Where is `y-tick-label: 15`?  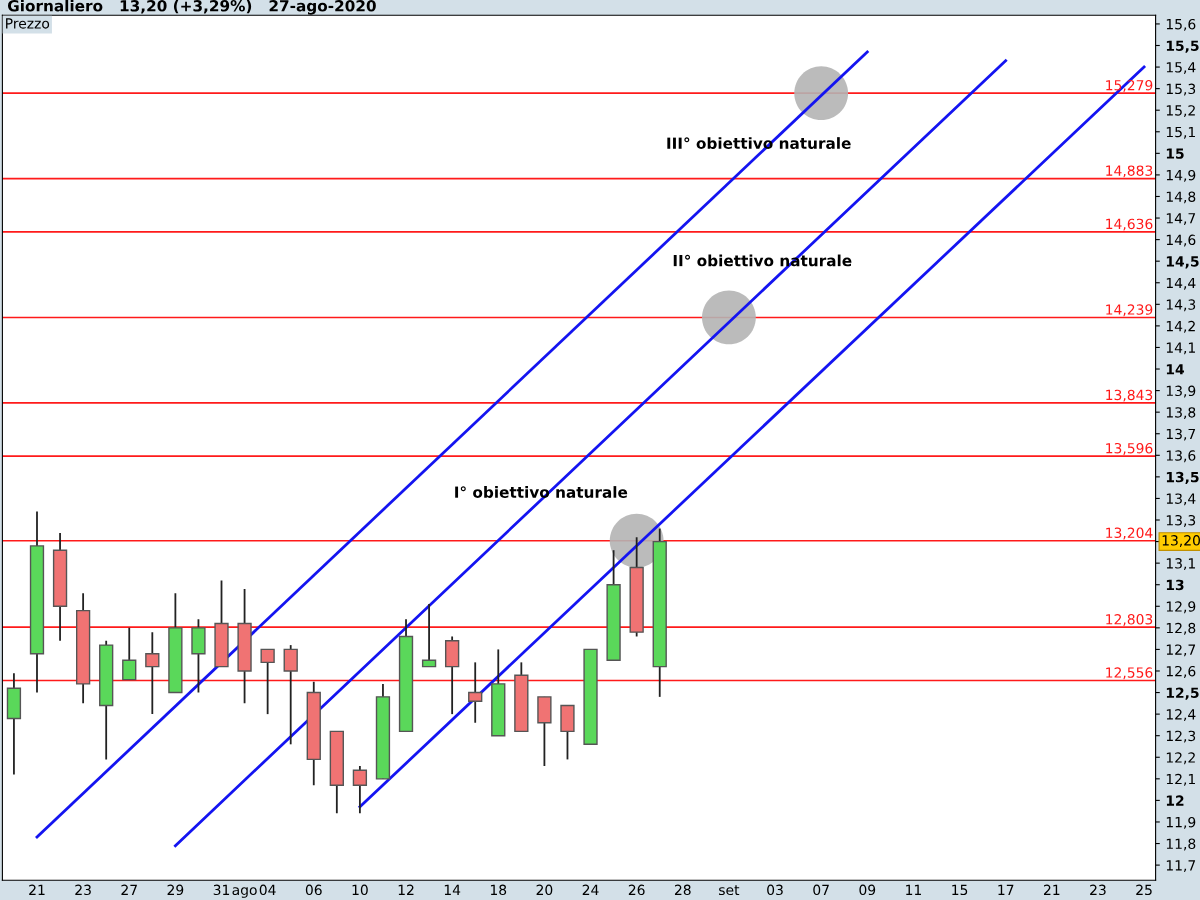 y-tick-label: 15 is located at coordinates (1175, 153).